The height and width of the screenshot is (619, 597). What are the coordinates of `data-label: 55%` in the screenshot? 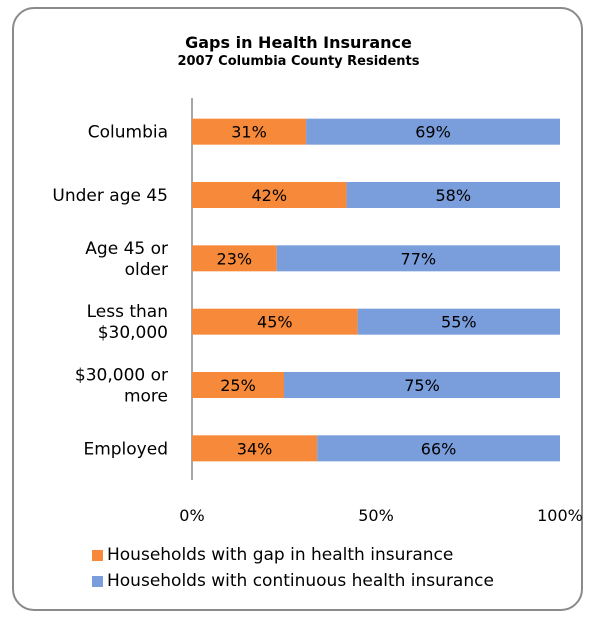 It's located at (459, 322).